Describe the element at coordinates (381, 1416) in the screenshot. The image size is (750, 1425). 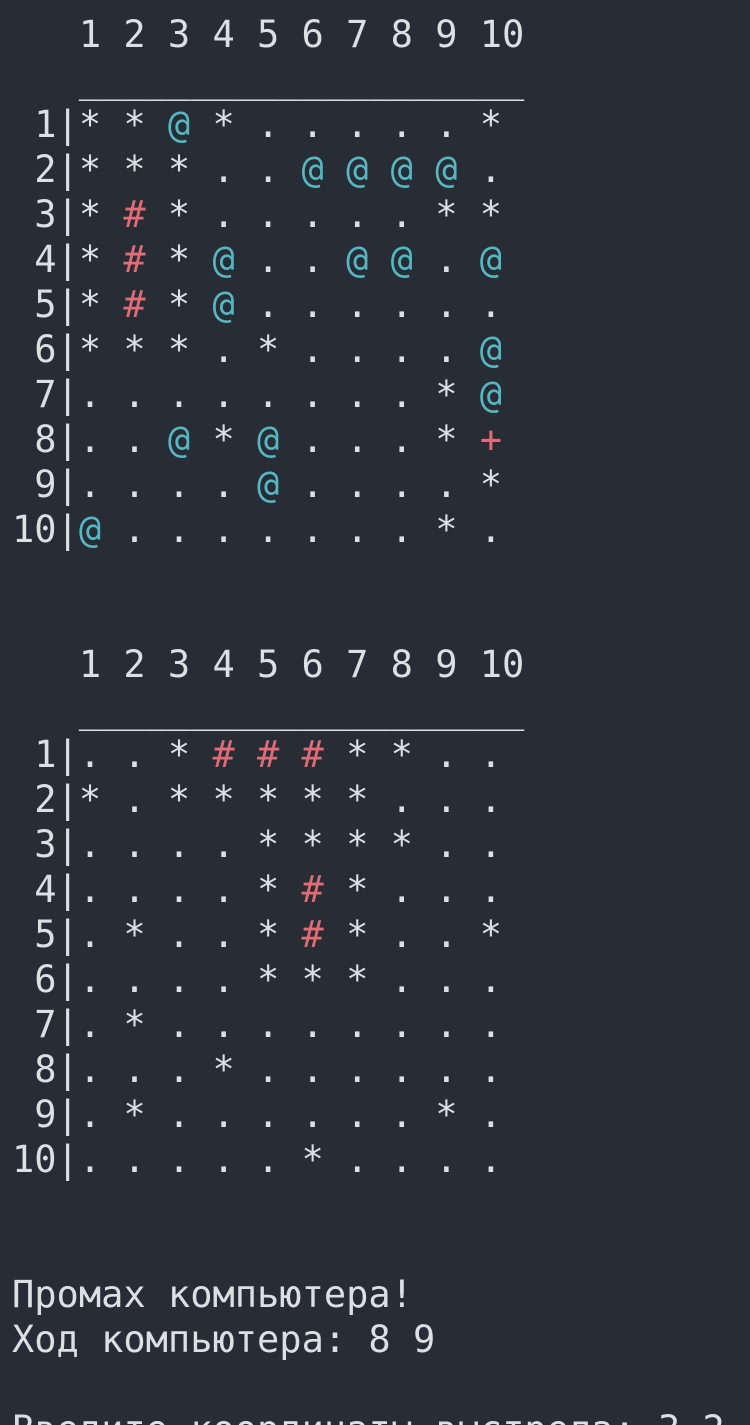
I see `input-prompt: Введите координаты выстрела: 3 2` at that location.